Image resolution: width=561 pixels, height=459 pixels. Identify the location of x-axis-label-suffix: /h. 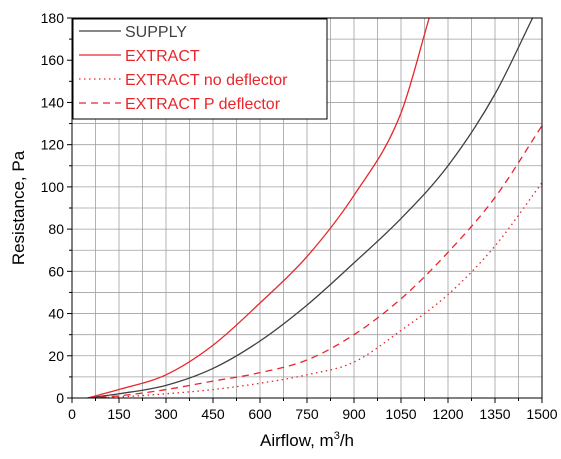
(347, 440).